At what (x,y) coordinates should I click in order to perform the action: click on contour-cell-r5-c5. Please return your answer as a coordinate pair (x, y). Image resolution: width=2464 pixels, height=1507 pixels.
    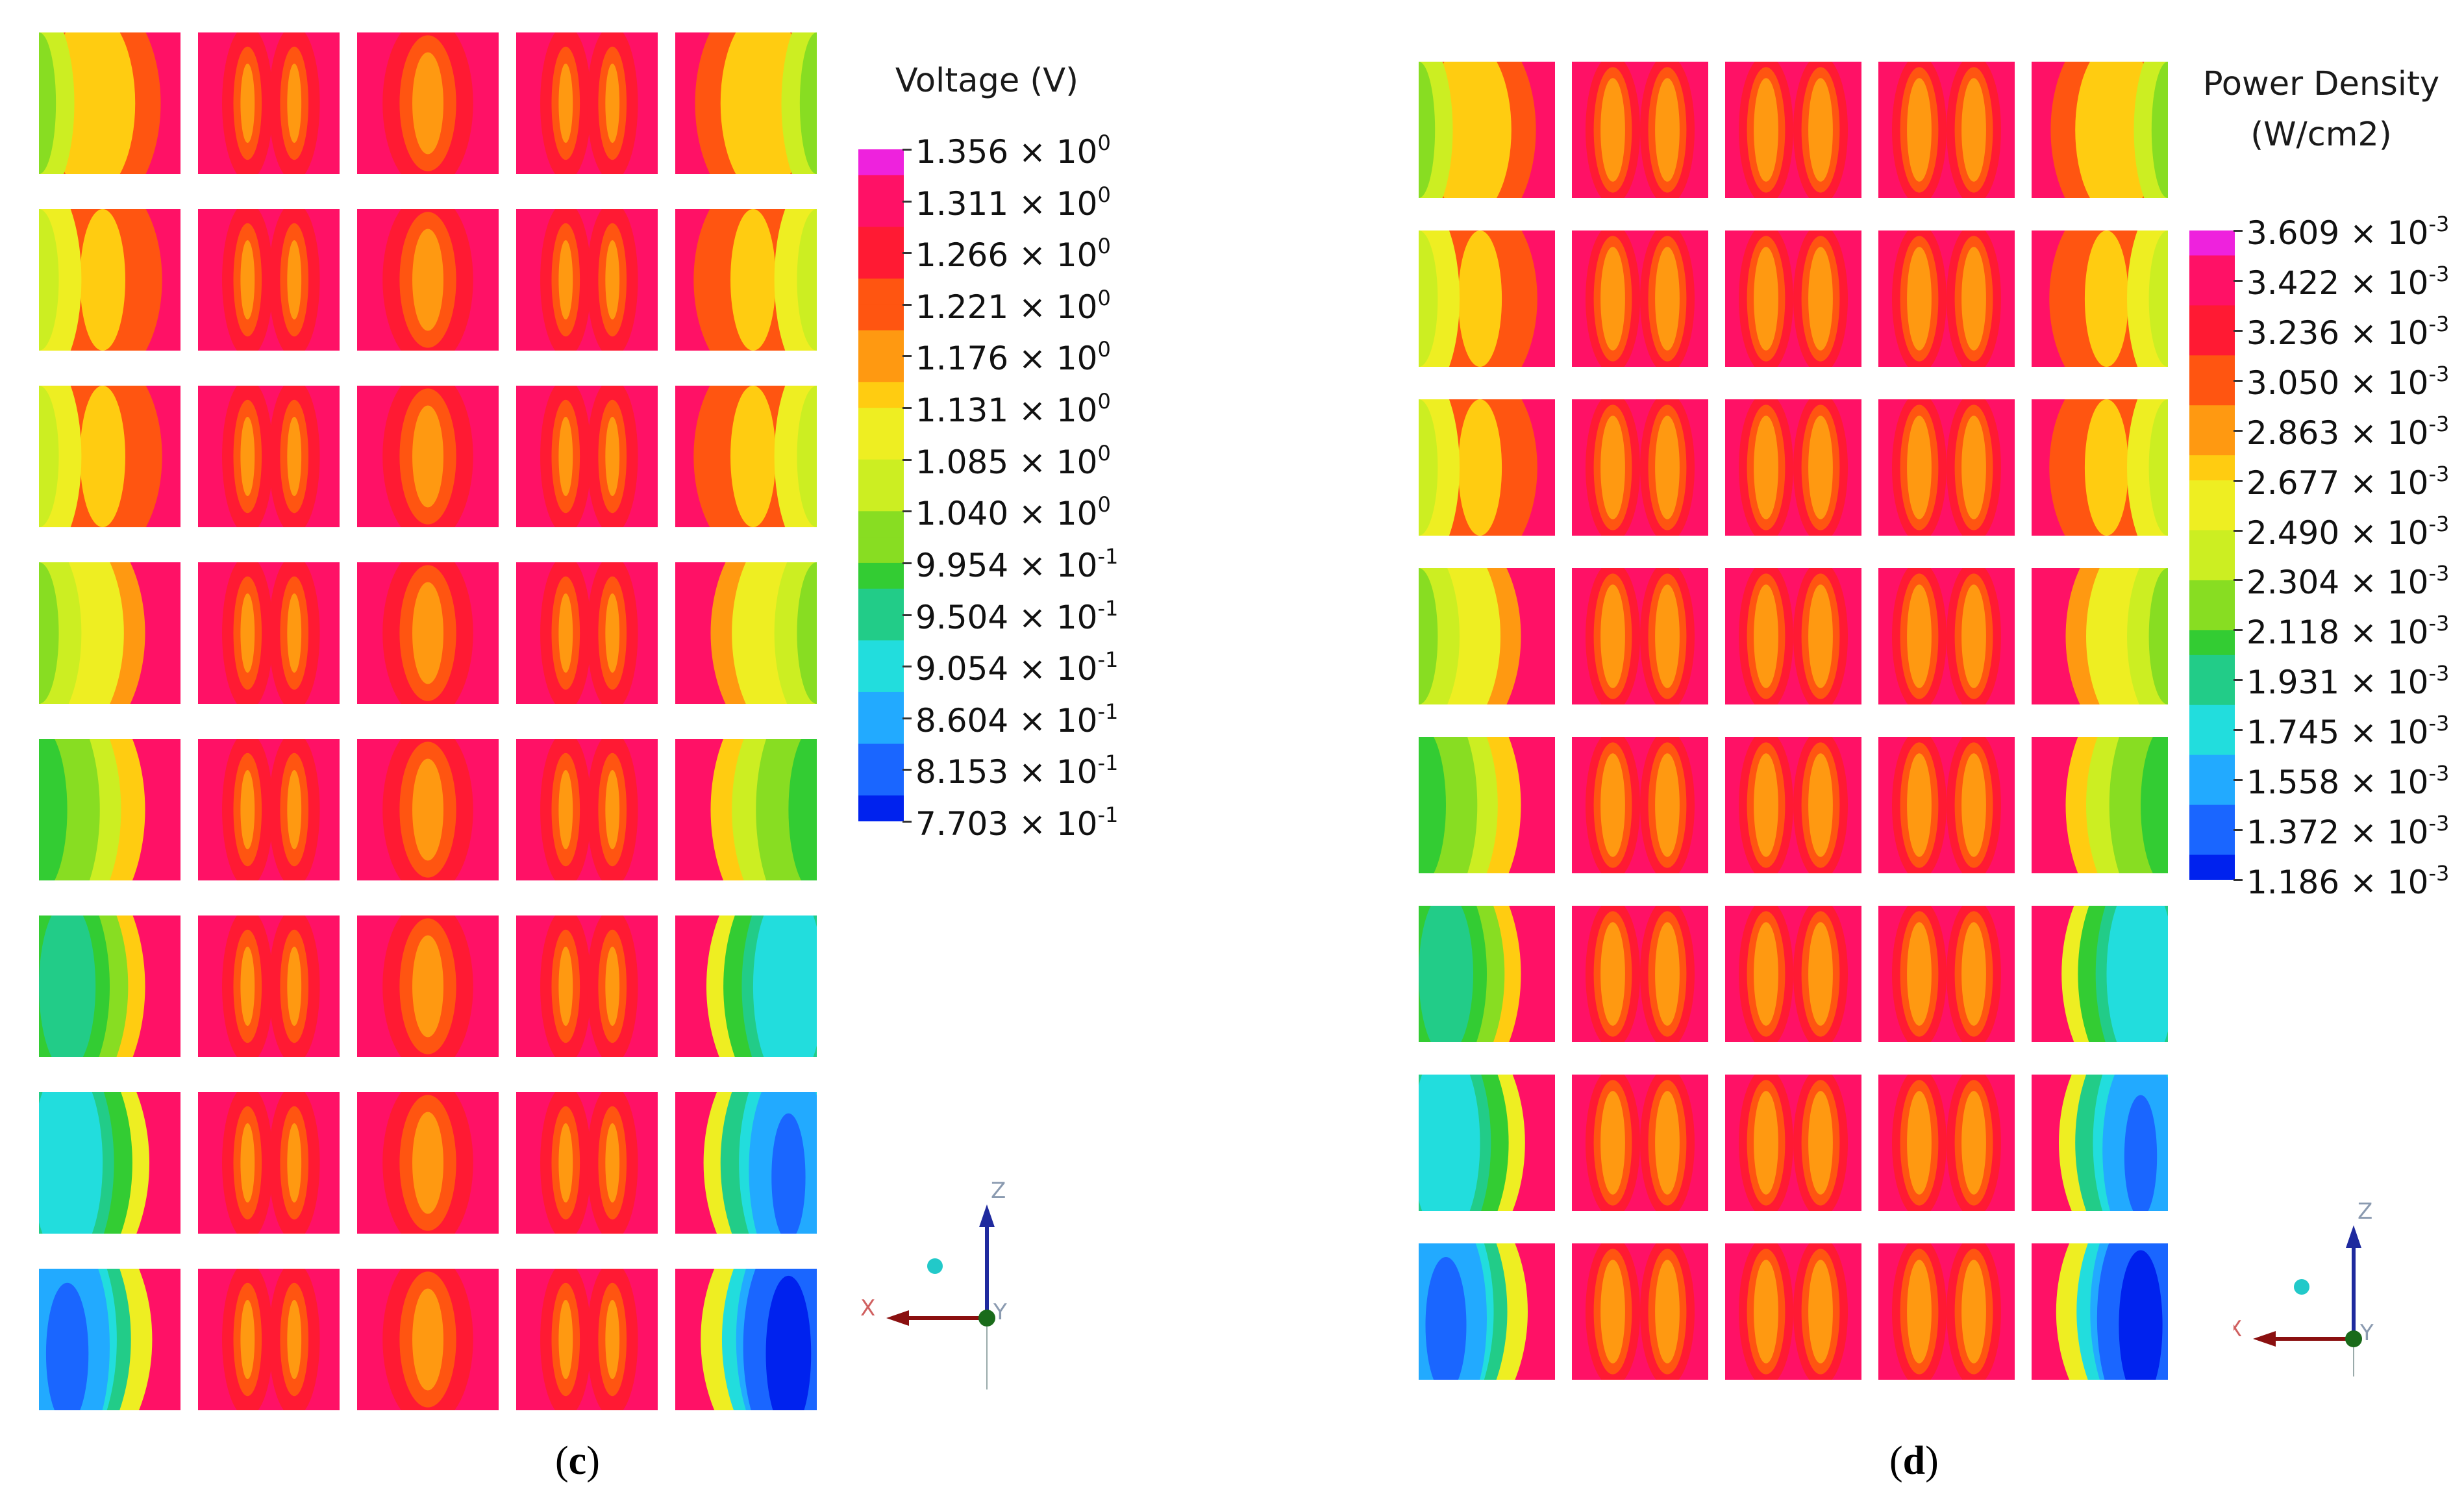
    Looking at the image, I should click on (2100, 805).